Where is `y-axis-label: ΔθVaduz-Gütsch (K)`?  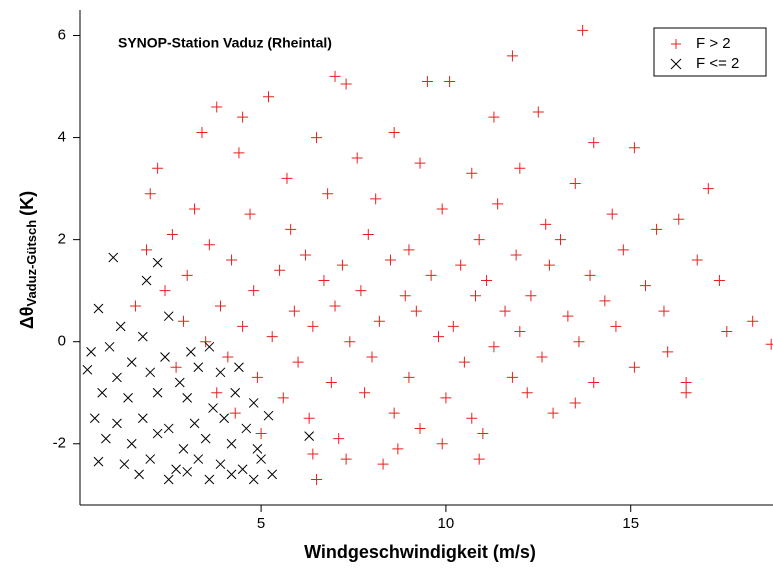
y-axis-label: ΔθVaduz-Gütsch (K) is located at coordinates (28, 260).